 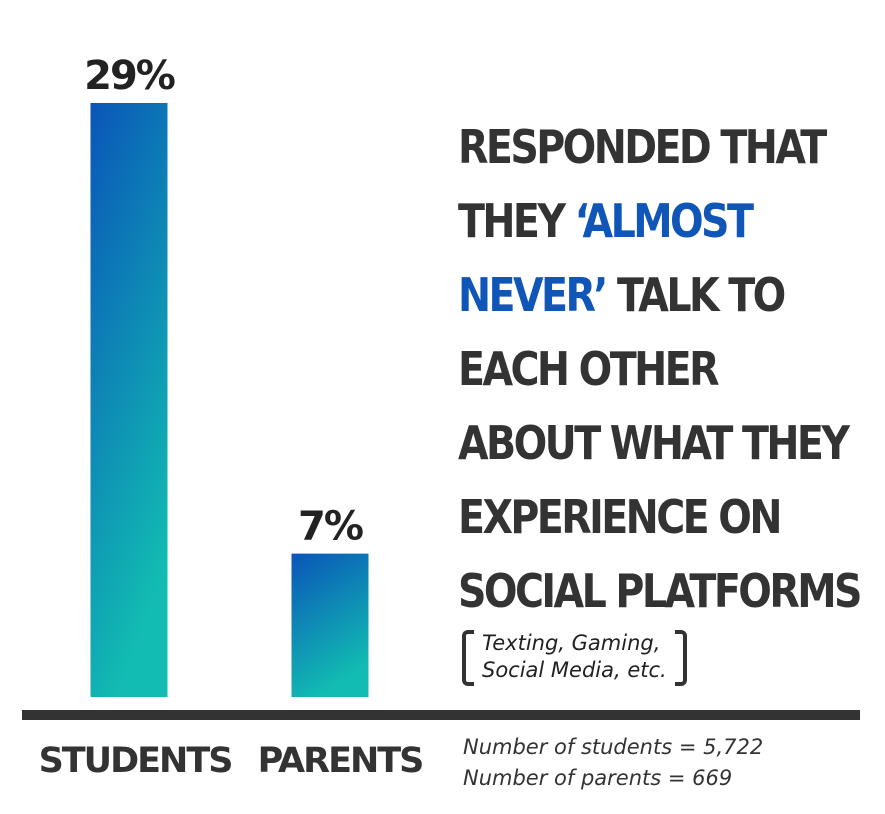 I want to click on headline-highlight-almost: ‘ALMOST, so click(x=664, y=221).